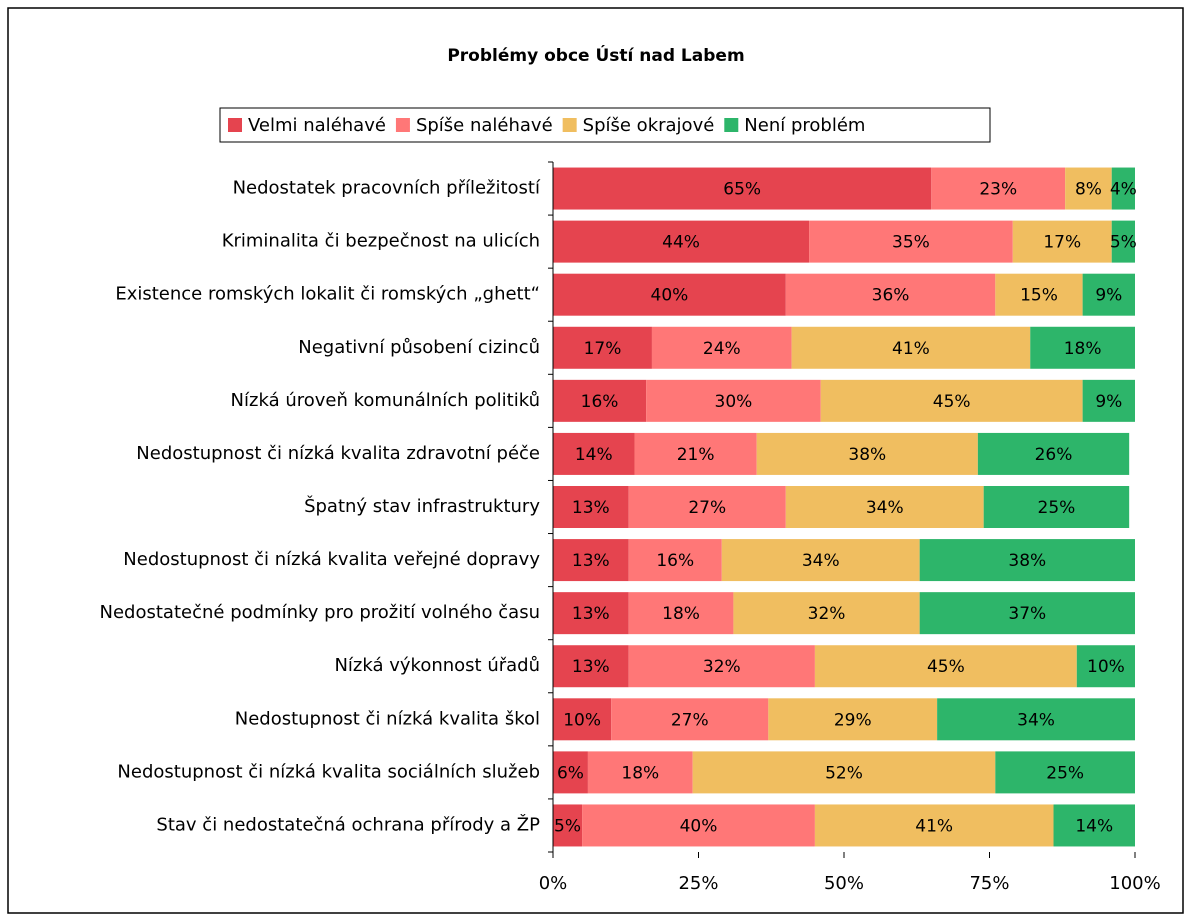 This screenshot has height=917, width=1192. I want to click on x-tick-label: 25%, so click(698, 883).